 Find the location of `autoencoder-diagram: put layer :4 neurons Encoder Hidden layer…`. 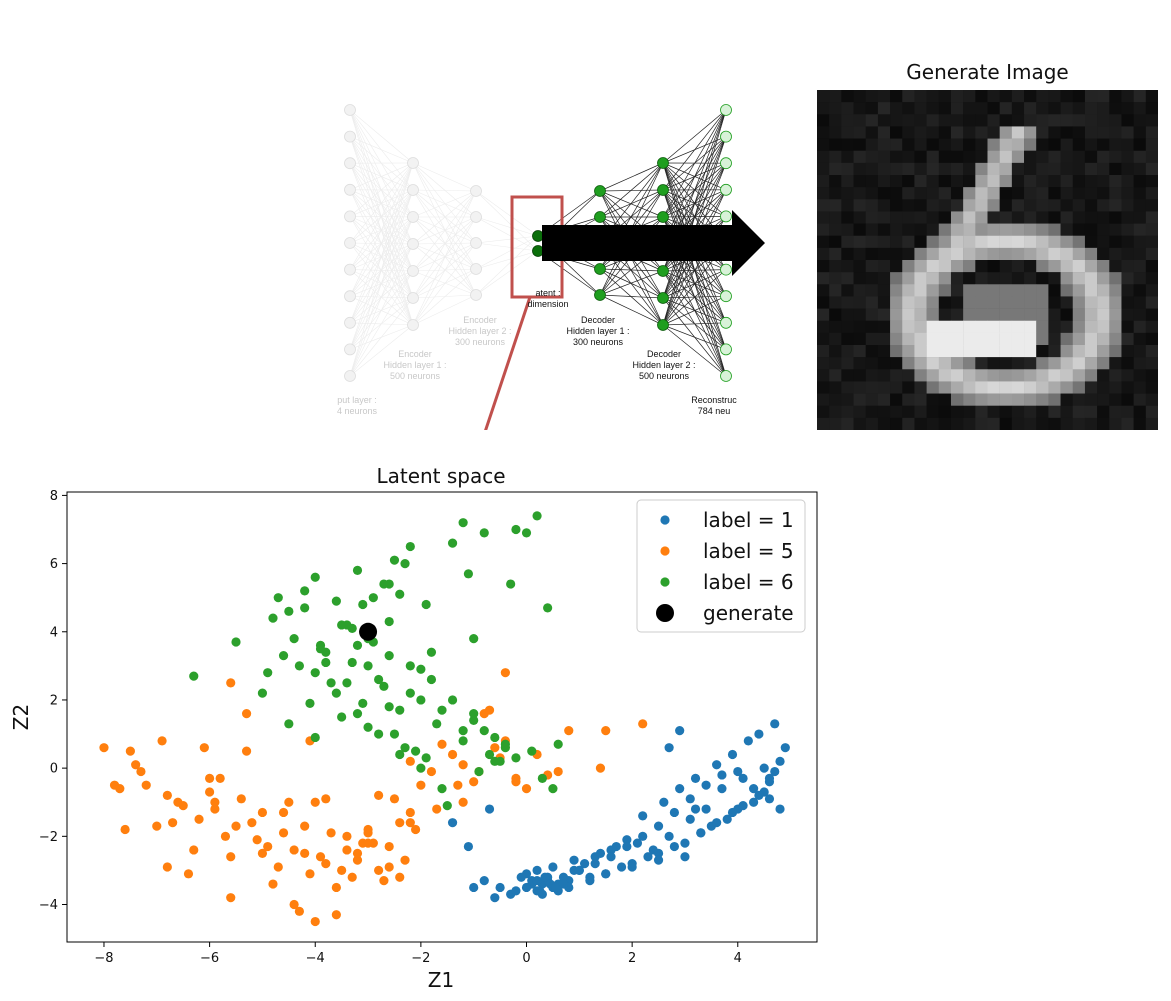

autoencoder-diagram: put layer :4 neurons Encoder Hidden layer… is located at coordinates (551, 267).